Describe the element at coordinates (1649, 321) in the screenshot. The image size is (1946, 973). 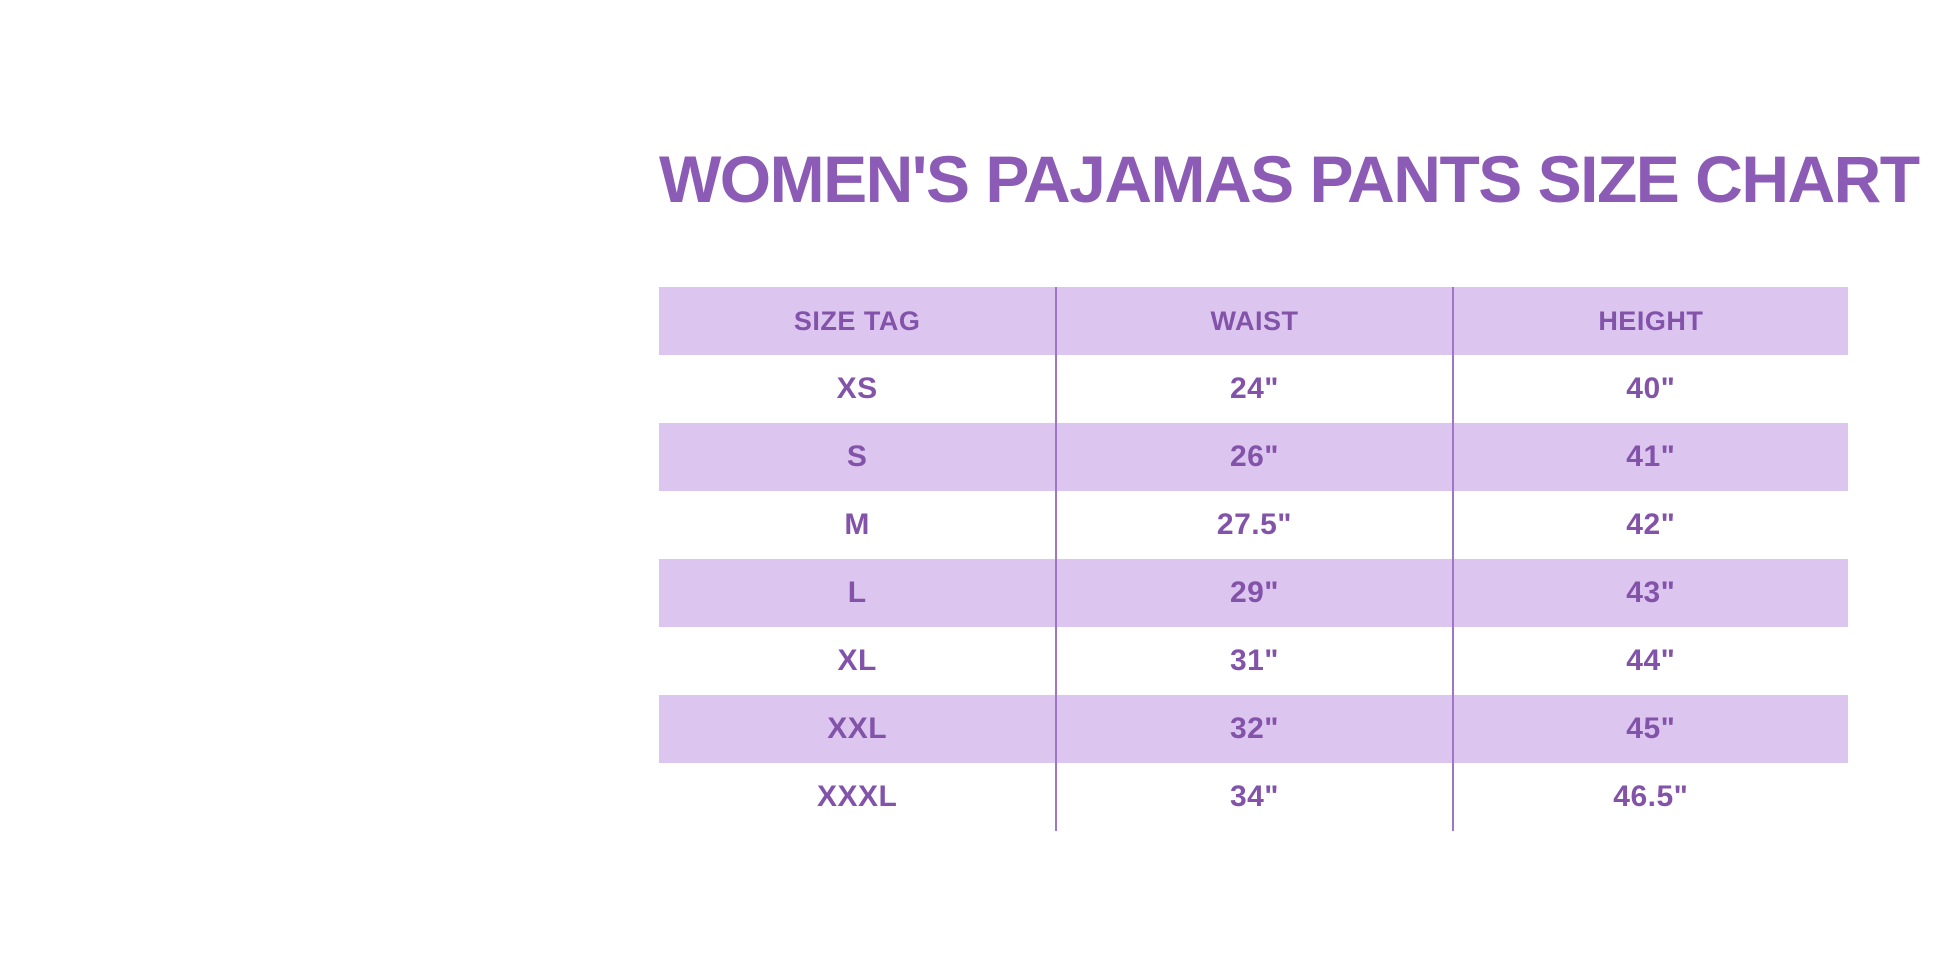
I see `header-cell-height: HEIGHT` at that location.